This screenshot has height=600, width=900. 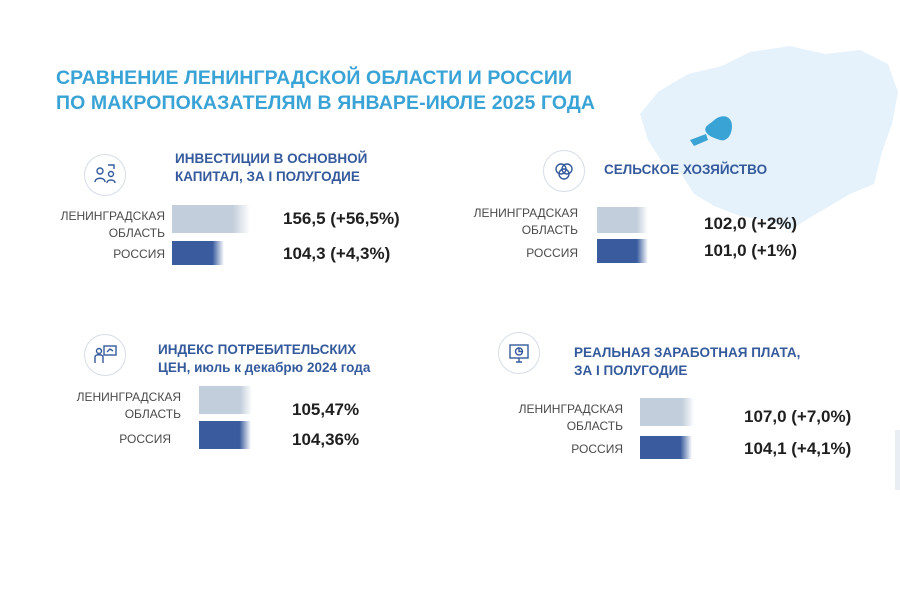 I want to click on panel-wages-russia-bar, so click(x=666, y=447).